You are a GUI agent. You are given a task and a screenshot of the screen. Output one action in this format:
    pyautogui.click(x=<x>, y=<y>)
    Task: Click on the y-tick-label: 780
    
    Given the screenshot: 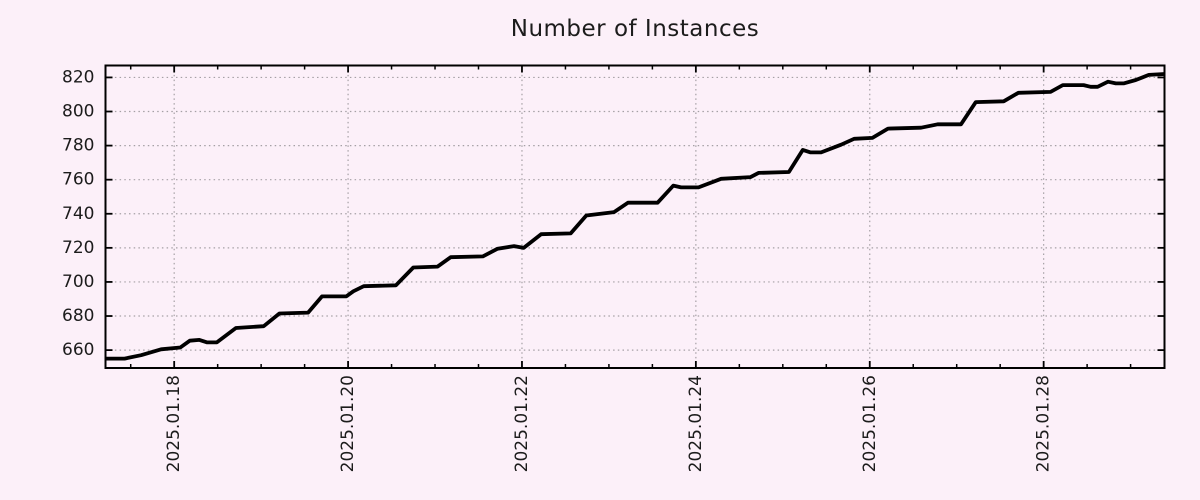 What is the action you would take?
    pyautogui.click(x=78, y=146)
    